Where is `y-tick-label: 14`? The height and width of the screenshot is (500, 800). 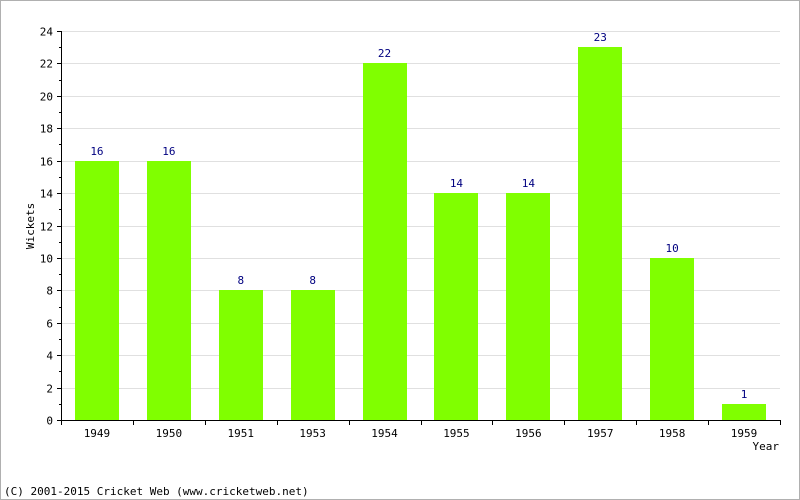
y-tick-label: 14 is located at coordinates (47, 194).